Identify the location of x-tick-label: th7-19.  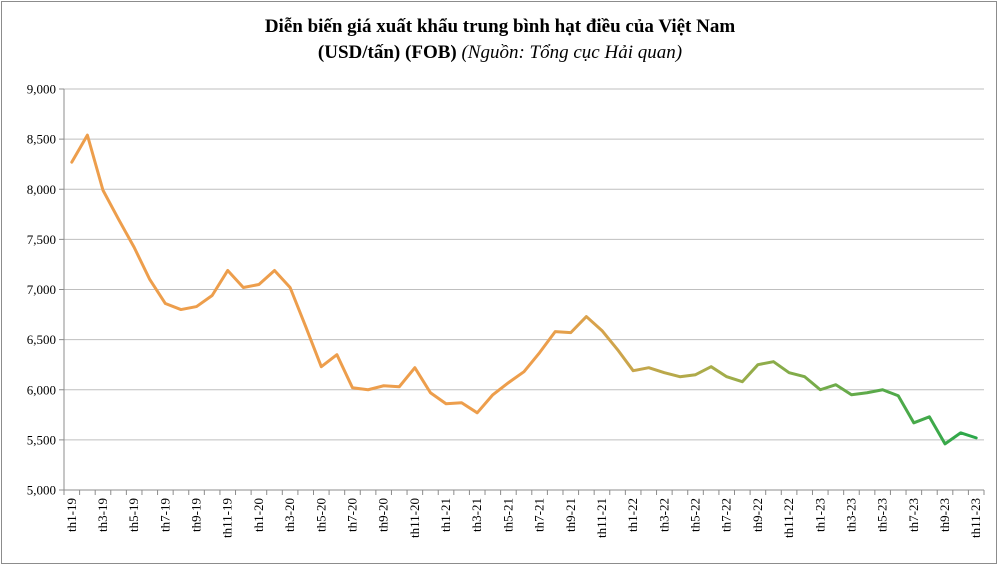
(164, 515).